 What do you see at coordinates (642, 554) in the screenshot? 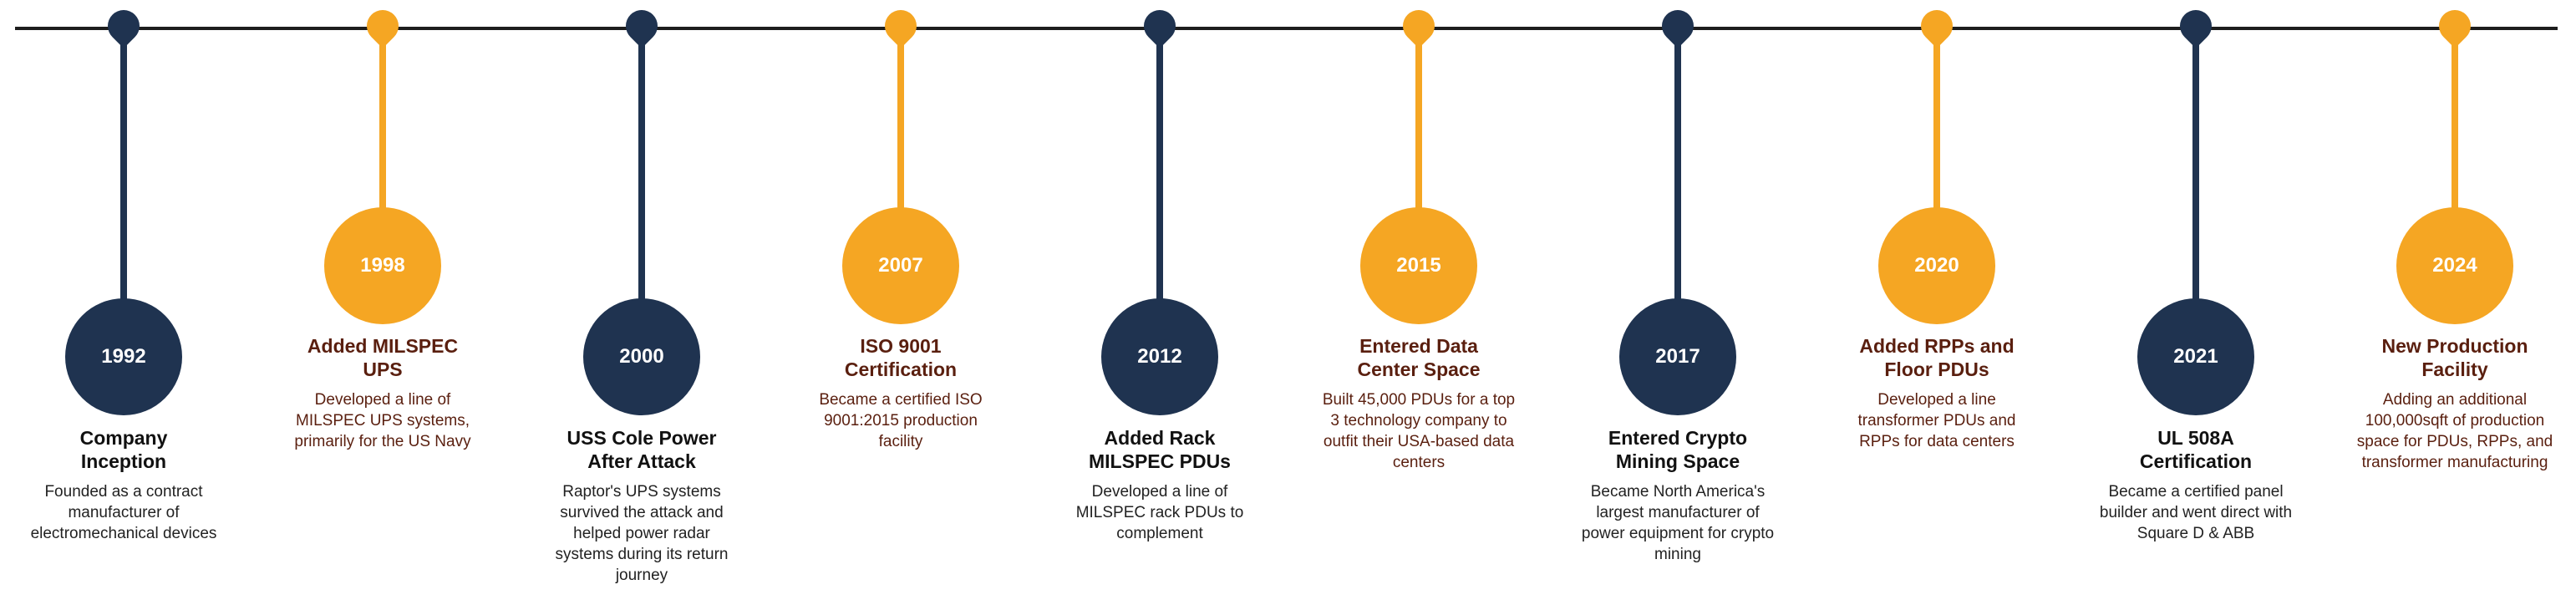
I see `event-description-line: systems during its return` at bounding box center [642, 554].